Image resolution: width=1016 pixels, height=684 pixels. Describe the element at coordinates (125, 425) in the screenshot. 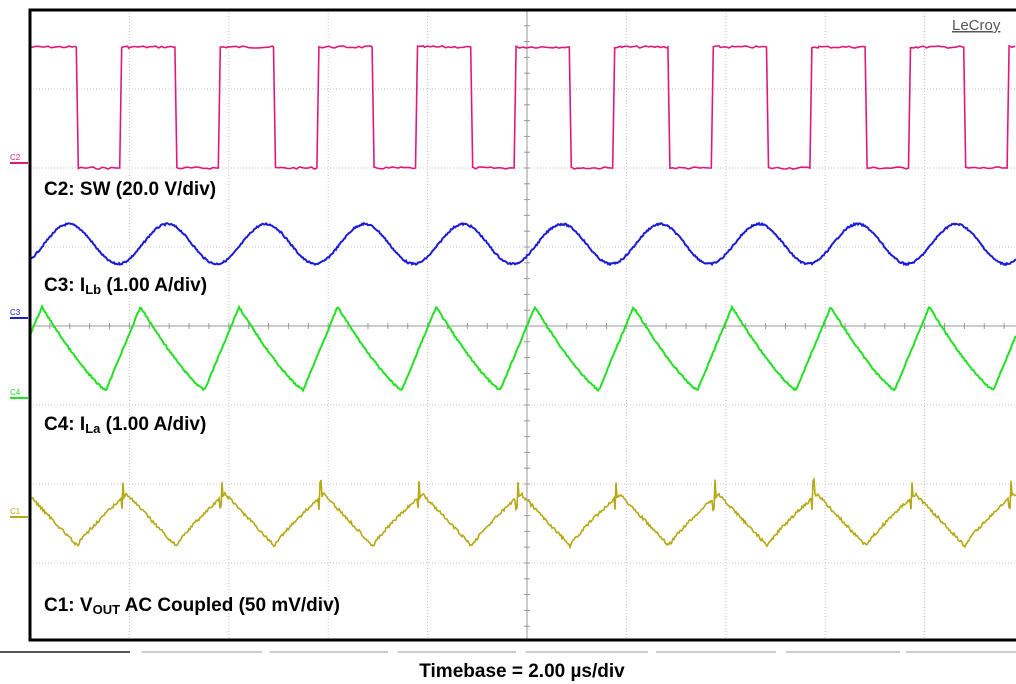

I see `c4-label: C4: ILa (1.00 A/div)` at that location.